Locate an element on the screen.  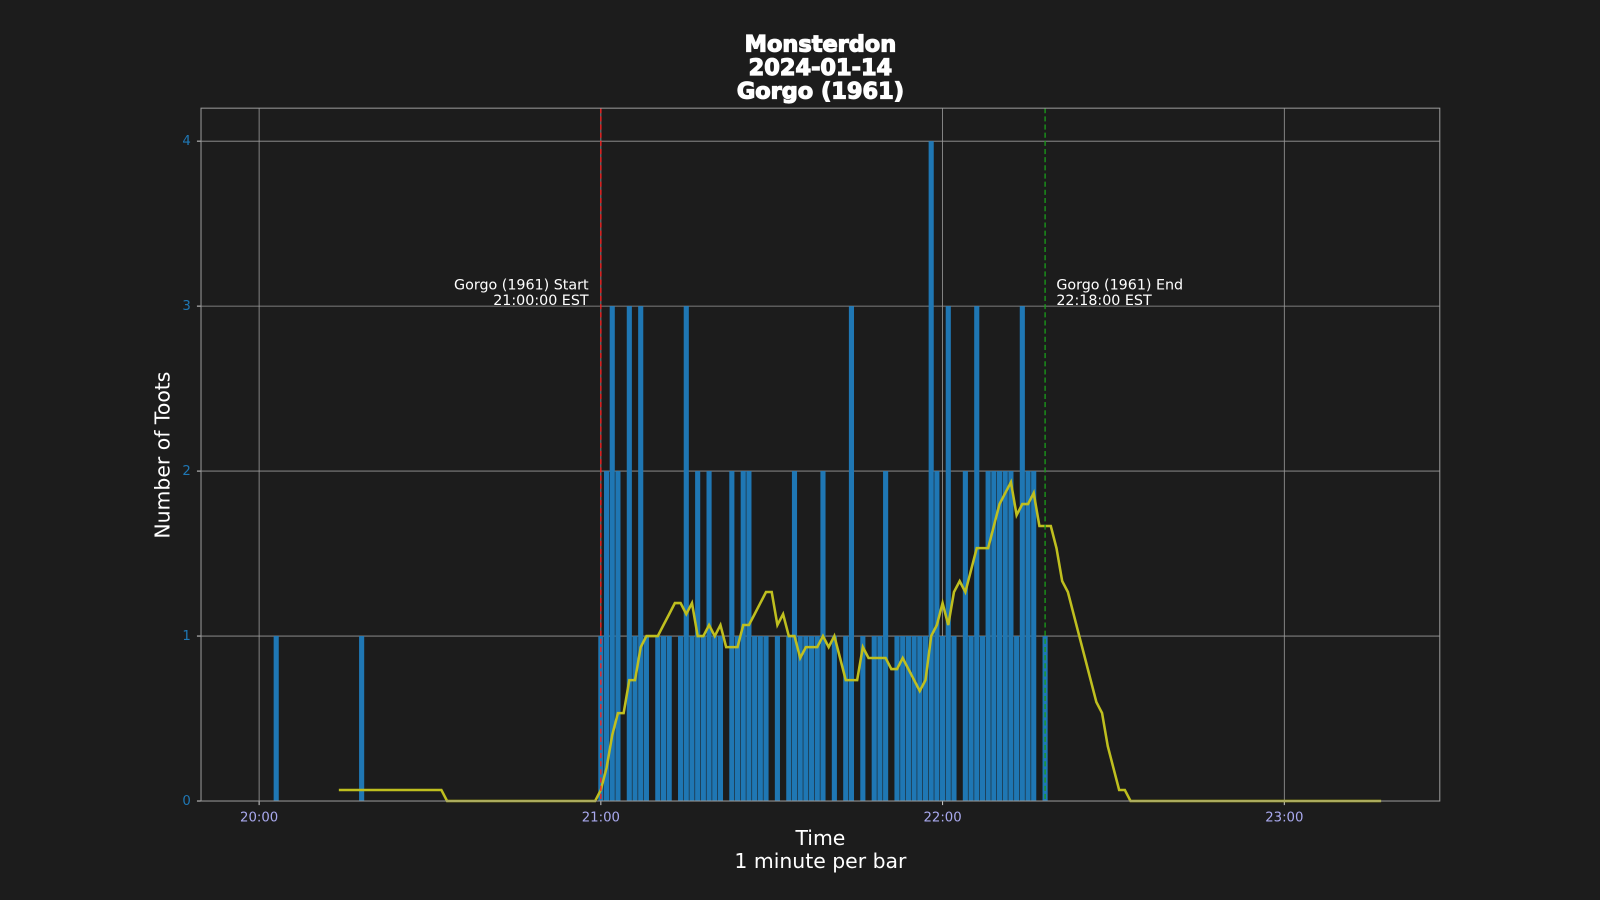
x-tick-label: 22:00 is located at coordinates (942, 817).